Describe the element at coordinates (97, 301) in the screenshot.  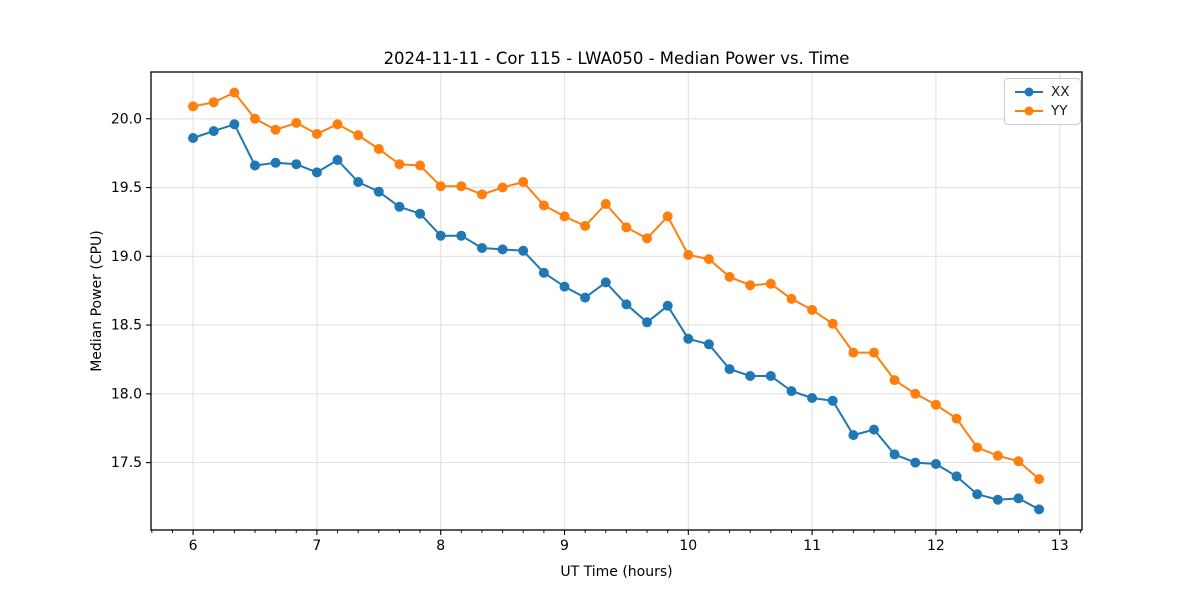
I see `y-axis-label: Median Power (CPU)` at that location.